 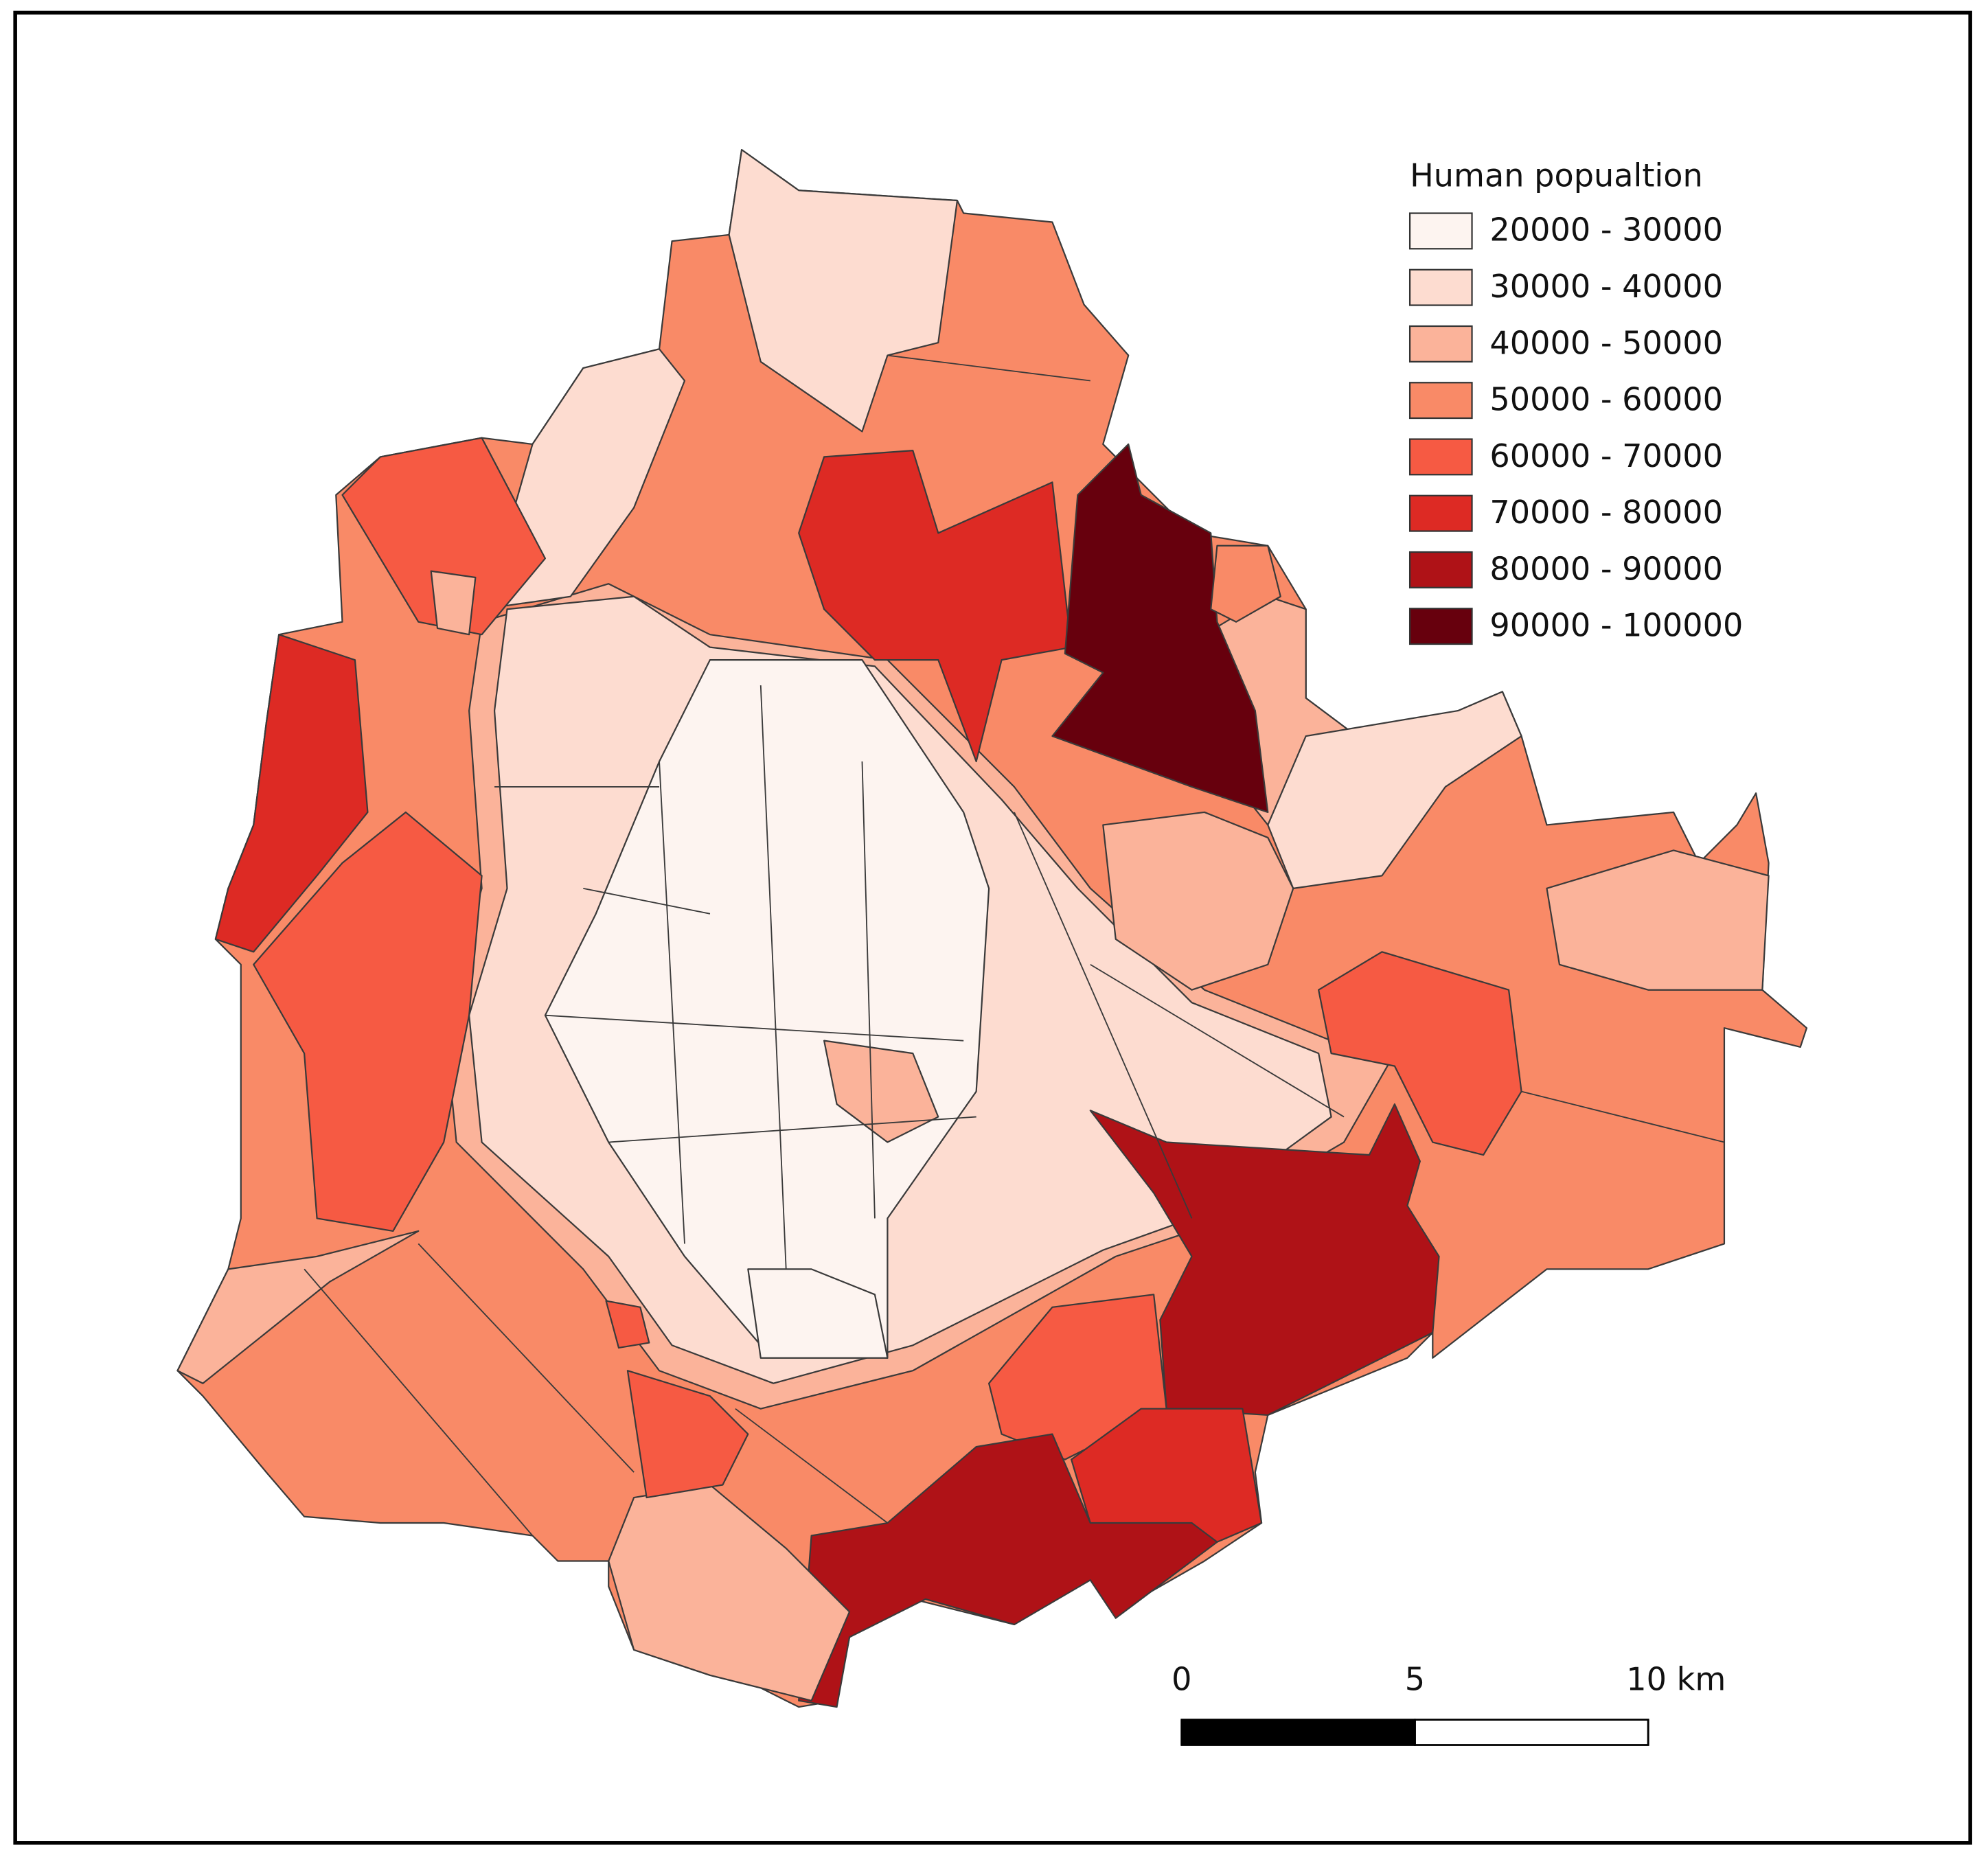 I want to click on legend-label: 70000 - 80000, so click(x=1606, y=512).